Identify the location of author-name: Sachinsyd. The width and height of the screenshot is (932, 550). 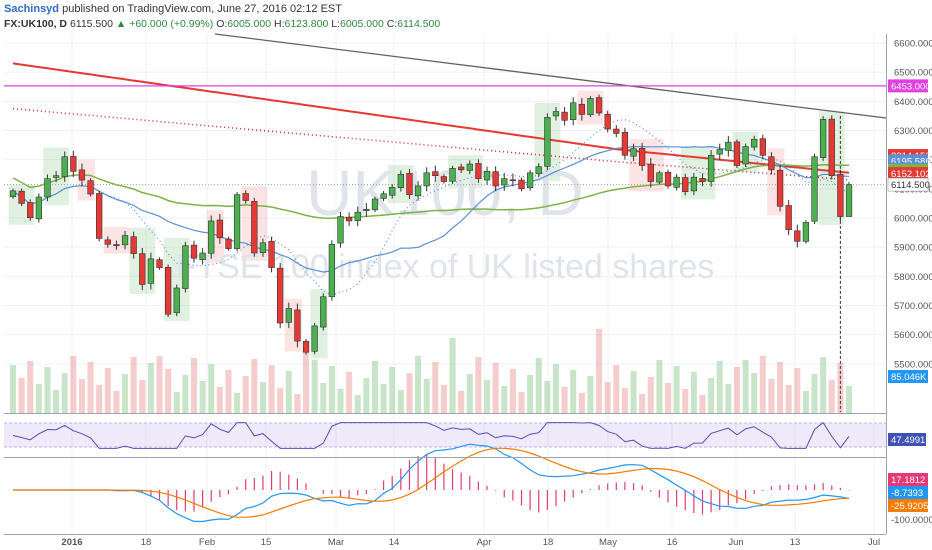
(32, 9).